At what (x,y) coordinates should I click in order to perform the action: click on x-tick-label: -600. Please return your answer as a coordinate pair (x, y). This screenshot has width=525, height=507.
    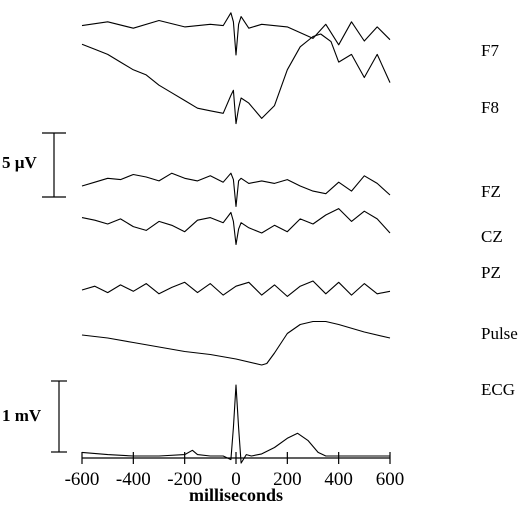
    Looking at the image, I should click on (82, 479).